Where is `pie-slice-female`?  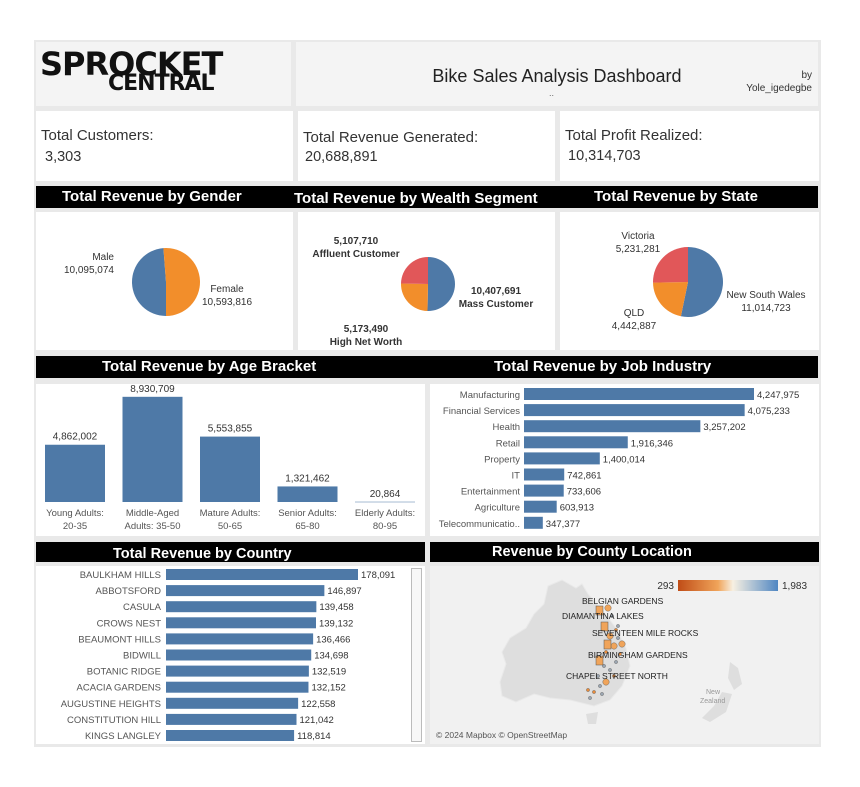
pie-slice-female is located at coordinates (182, 282).